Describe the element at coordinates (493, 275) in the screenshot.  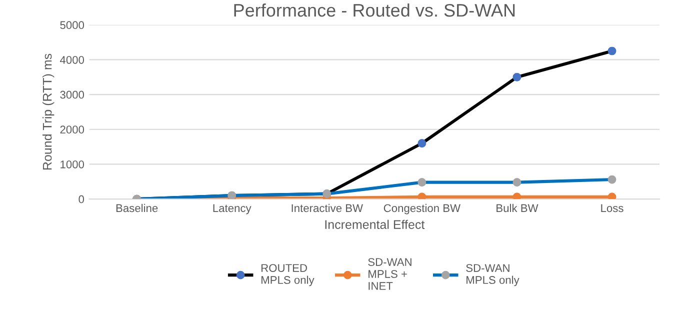
I see `legend-label: SD-WAN MPLS only` at that location.